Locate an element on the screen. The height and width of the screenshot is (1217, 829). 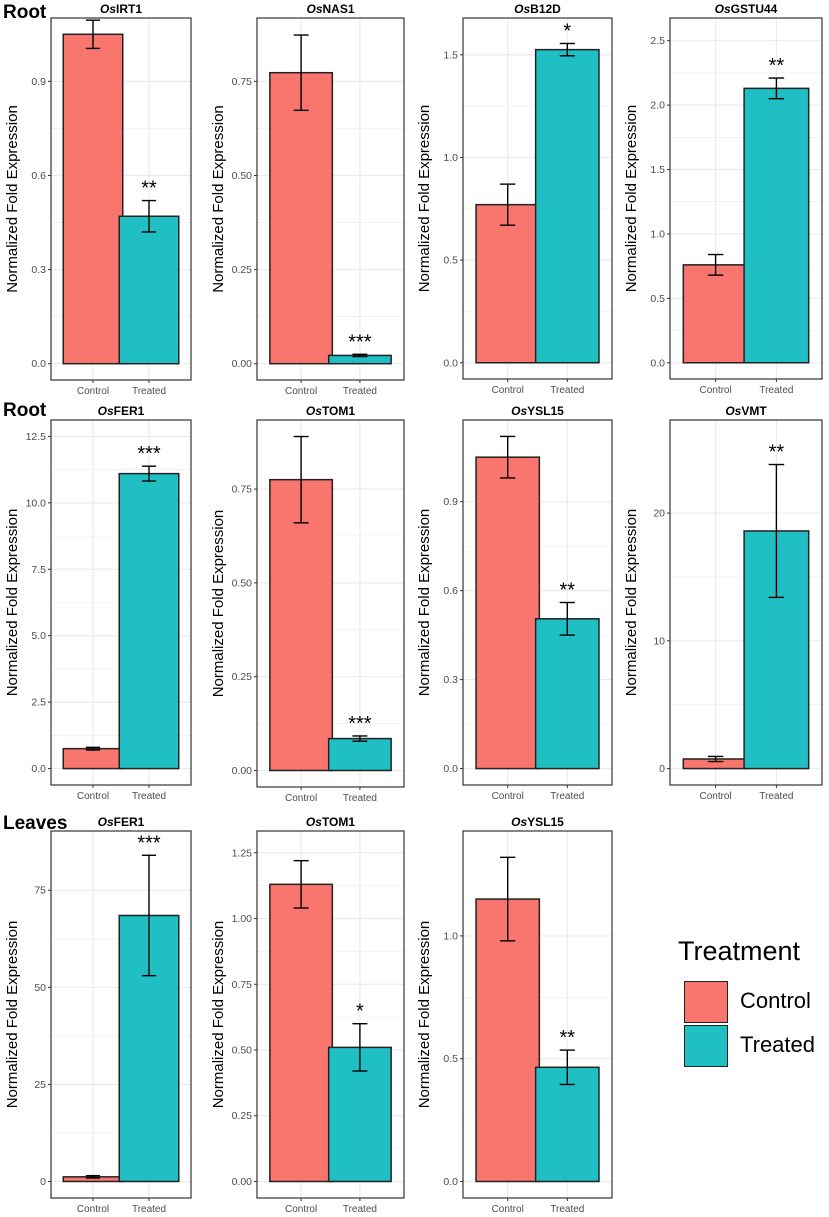
y-tick-label: 20 is located at coordinates (659, 514).